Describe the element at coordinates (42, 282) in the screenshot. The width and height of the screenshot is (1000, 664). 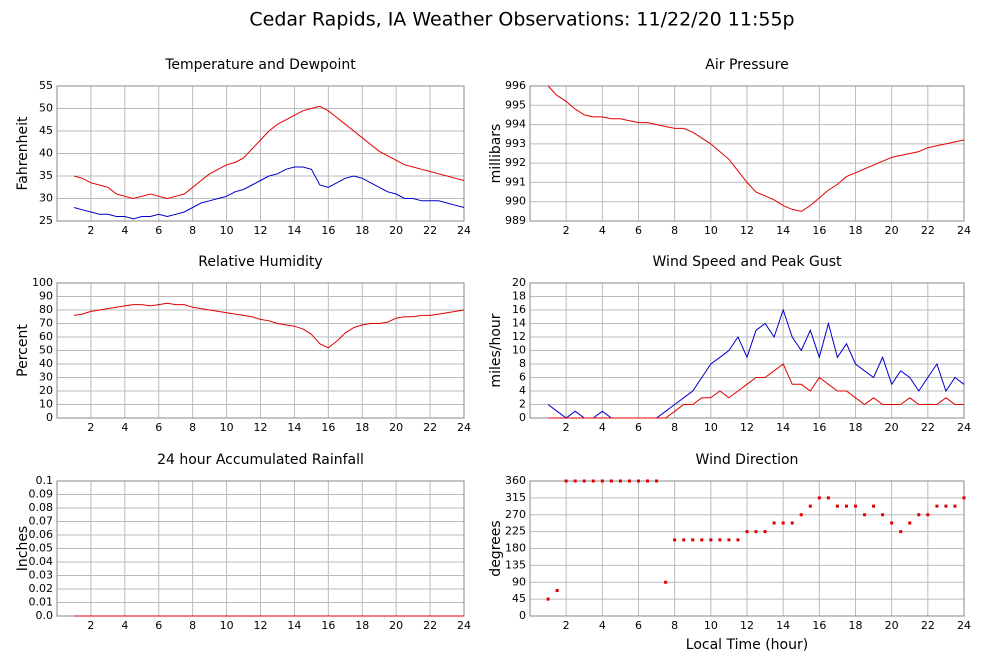
I see `y-tick-label: 100` at that location.